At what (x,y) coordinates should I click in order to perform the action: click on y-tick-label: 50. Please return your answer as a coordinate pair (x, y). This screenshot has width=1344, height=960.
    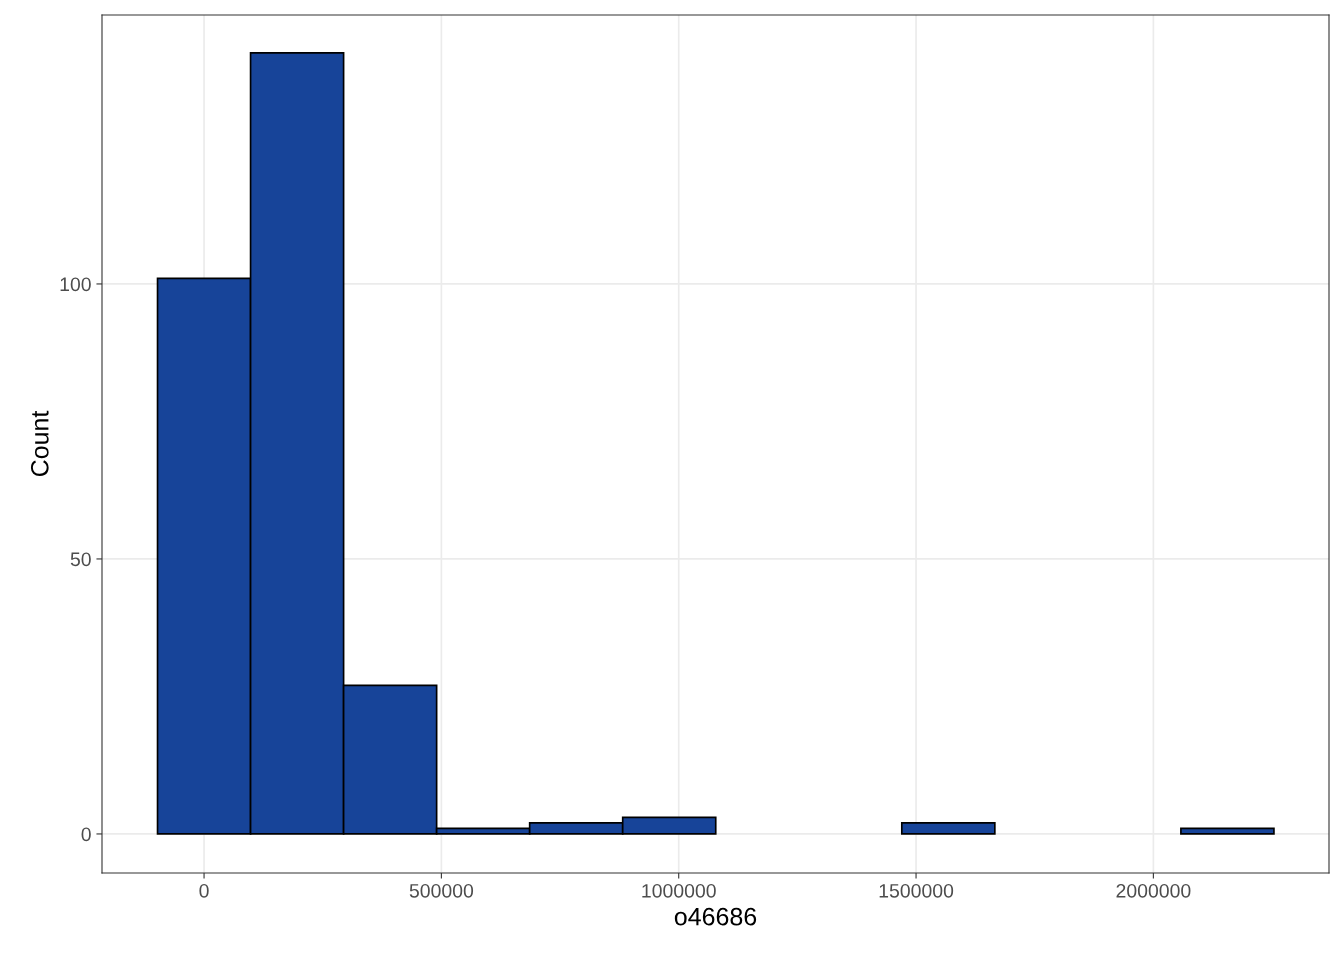
    Looking at the image, I should click on (80, 559).